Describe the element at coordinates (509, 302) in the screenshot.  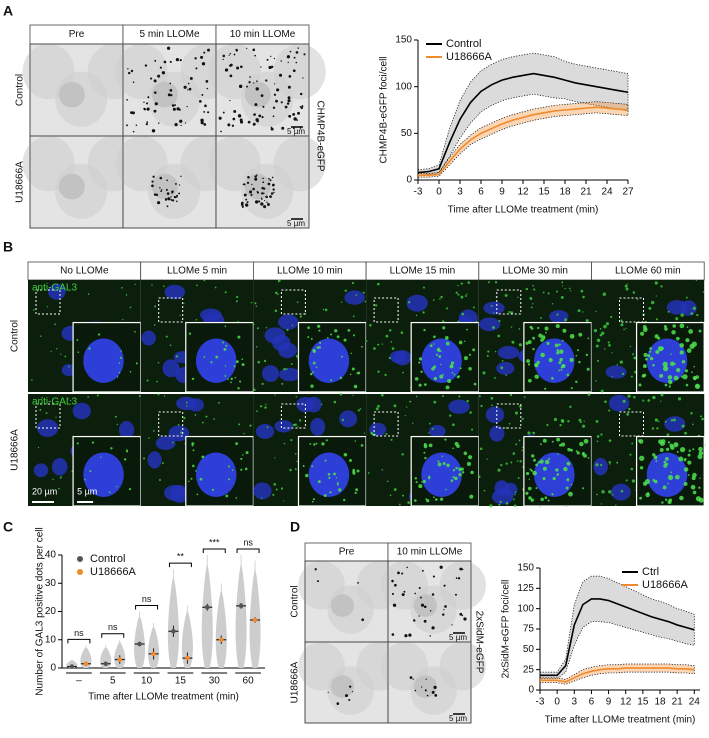
I see `roi-box` at that location.